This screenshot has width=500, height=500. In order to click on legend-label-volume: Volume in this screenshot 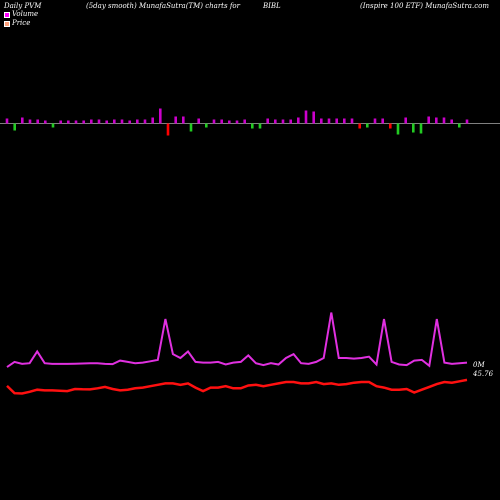, I will do `click(25, 14)`.